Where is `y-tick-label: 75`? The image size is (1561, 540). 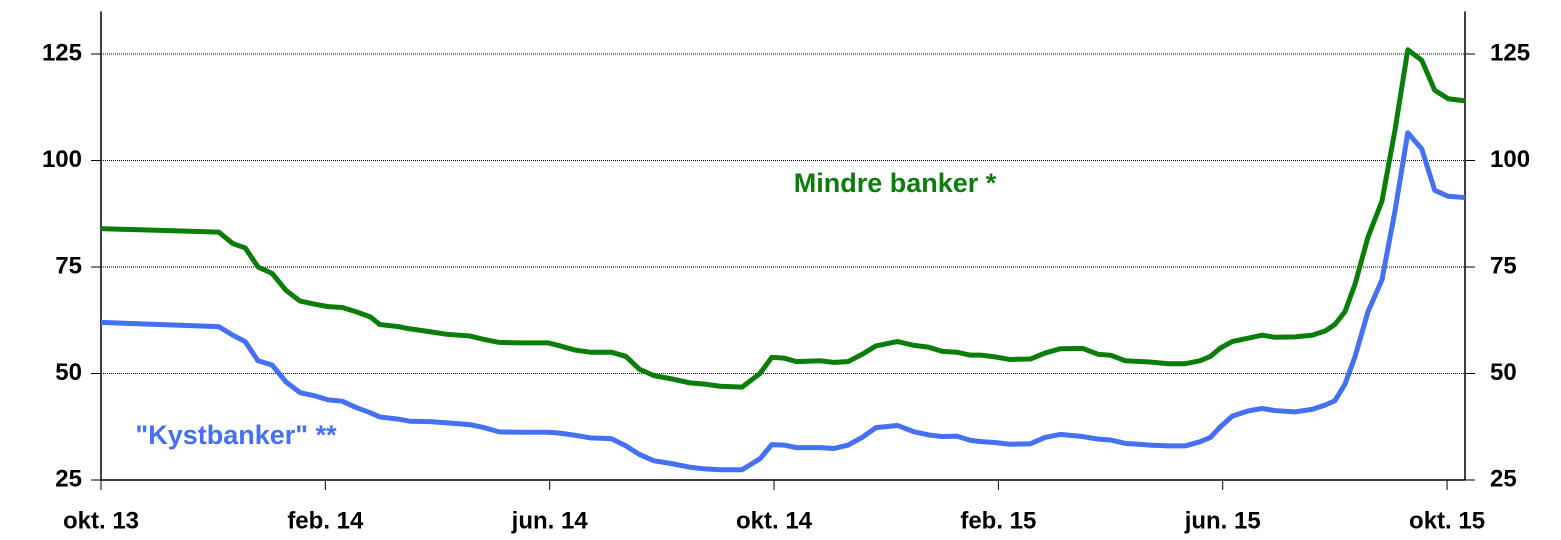
y-tick-label: 75 is located at coordinates (68, 265).